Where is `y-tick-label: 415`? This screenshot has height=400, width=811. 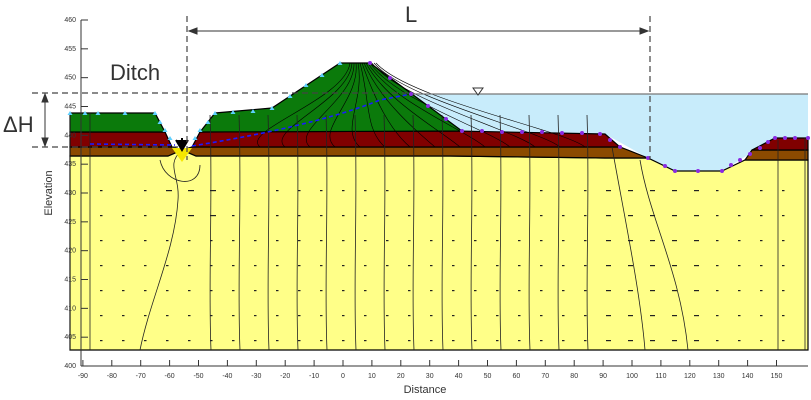
y-tick-label: 415 is located at coordinates (70, 280).